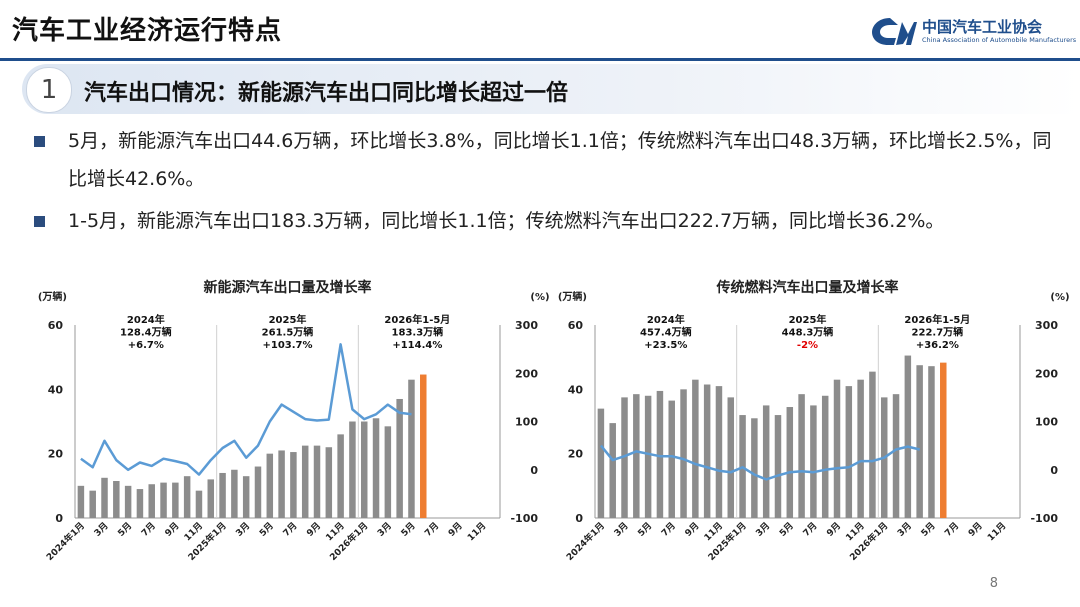  What do you see at coordinates (666, 319) in the screenshot?
I see `annotation-text: 2024年` at bounding box center [666, 319].